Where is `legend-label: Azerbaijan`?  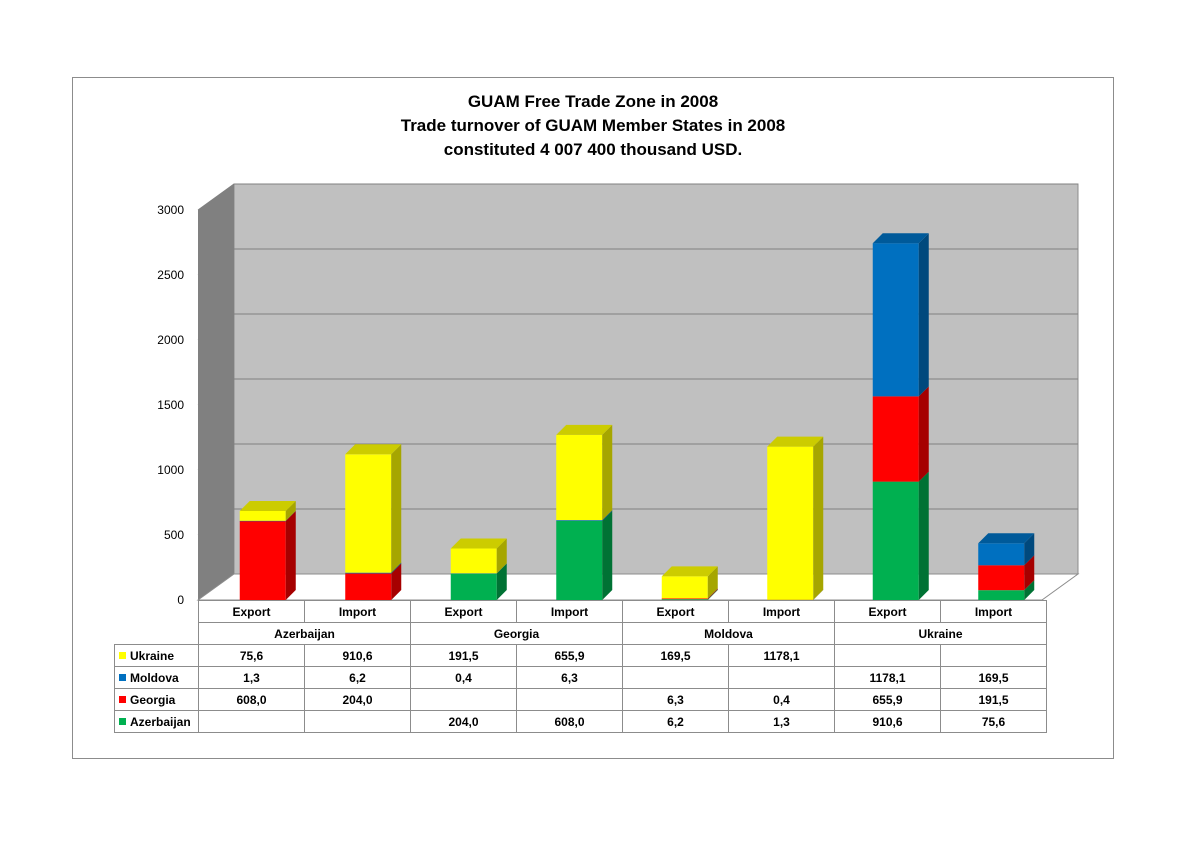 legend-label: Azerbaijan is located at coordinates (160, 721).